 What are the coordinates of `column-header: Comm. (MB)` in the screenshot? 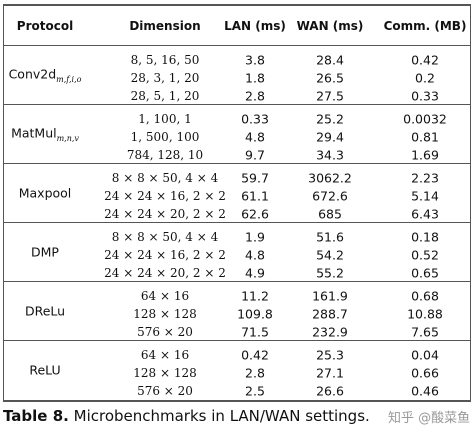 It's located at (425, 26).